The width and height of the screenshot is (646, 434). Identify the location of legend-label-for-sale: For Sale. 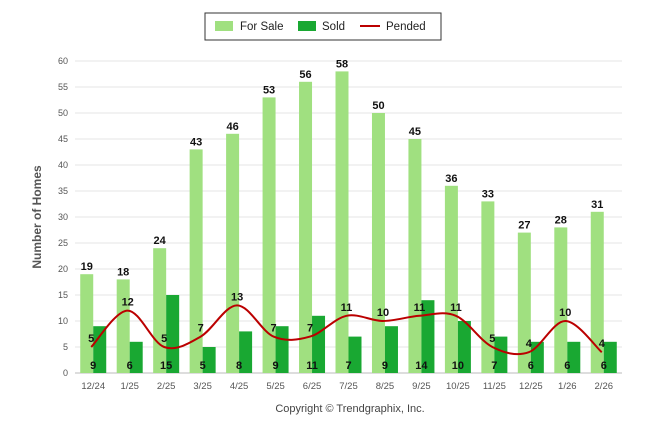
(261, 27).